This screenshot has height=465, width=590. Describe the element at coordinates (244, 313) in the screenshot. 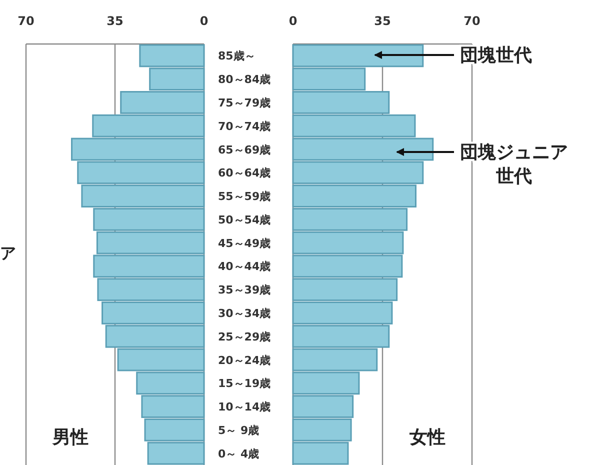

I see `y-tick-label: 30～34歳` at that location.